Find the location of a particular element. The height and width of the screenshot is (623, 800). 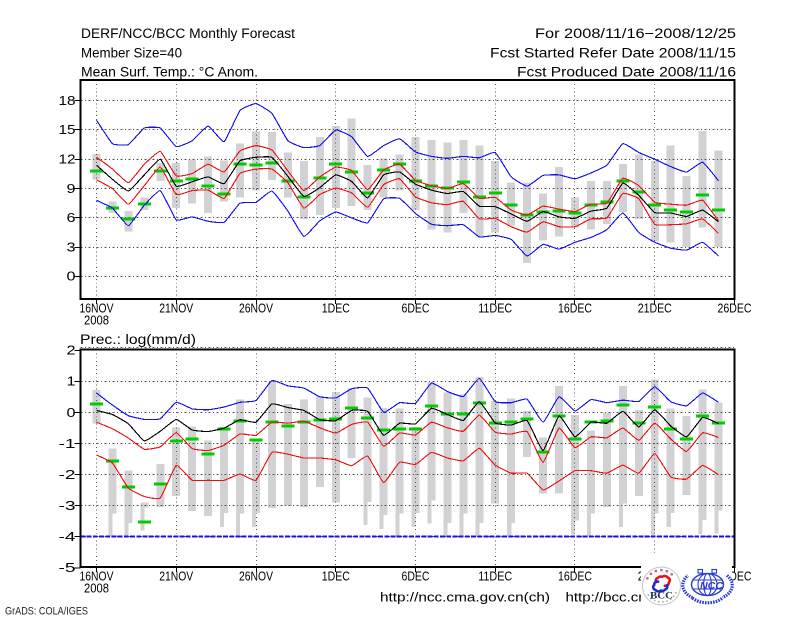

svg-text: -5 is located at coordinates (67, 568).